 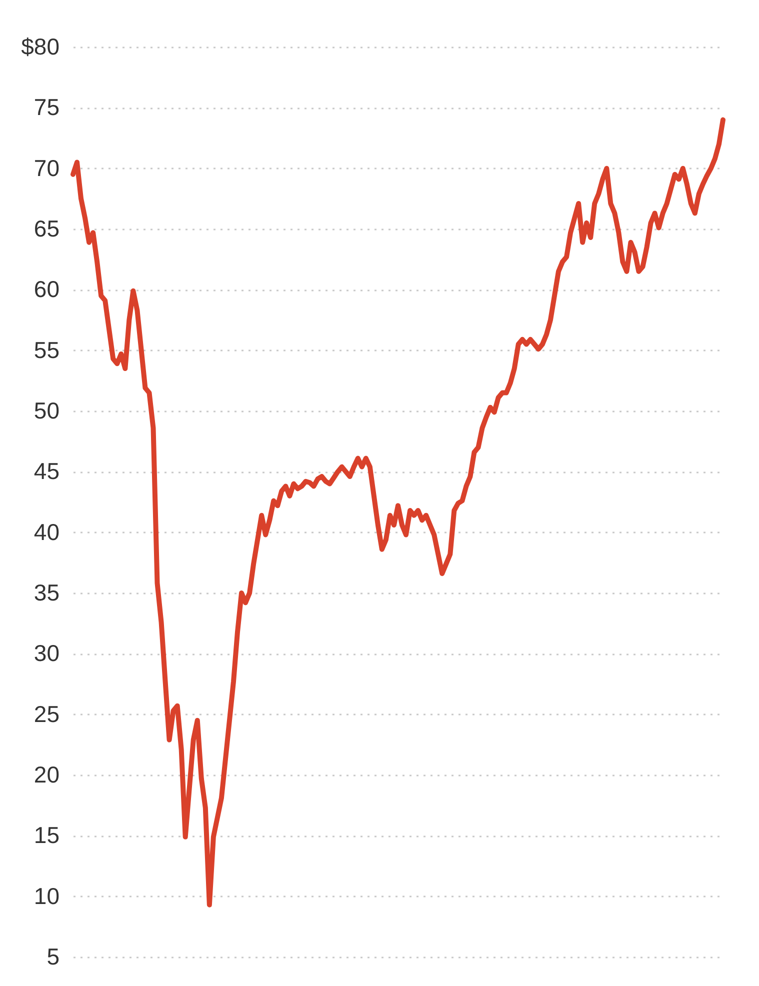 I want to click on y-tick-label: 55, so click(x=47, y=349).